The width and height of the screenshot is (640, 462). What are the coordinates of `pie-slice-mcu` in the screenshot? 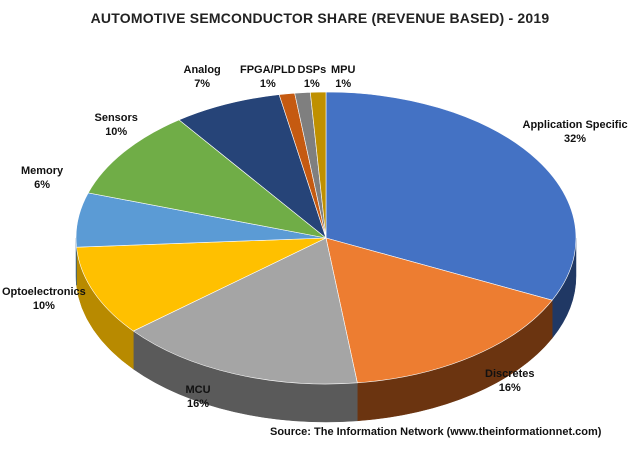 It's located at (245, 311).